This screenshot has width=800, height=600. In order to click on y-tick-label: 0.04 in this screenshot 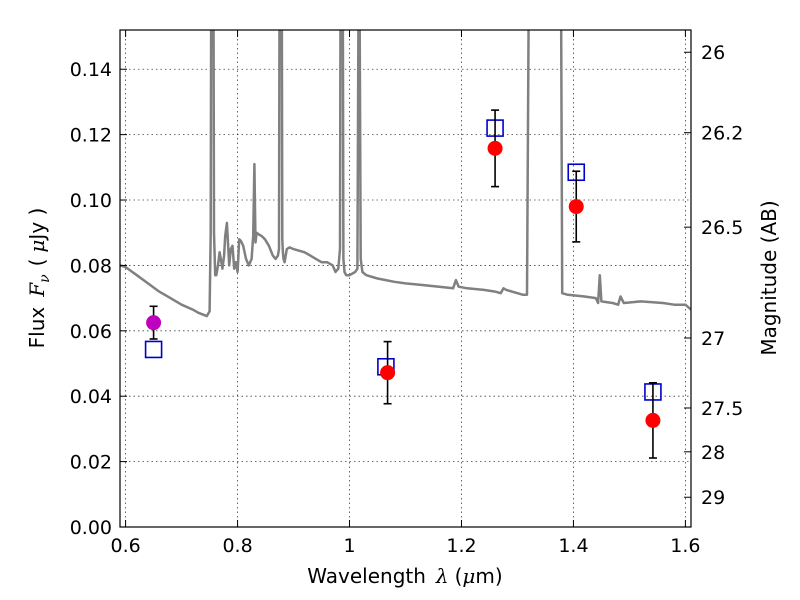, I will do `click(91, 397)`.